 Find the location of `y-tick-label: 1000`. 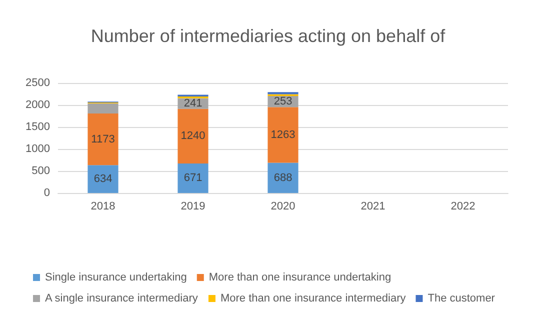

y-tick-label: 1000 is located at coordinates (38, 149).